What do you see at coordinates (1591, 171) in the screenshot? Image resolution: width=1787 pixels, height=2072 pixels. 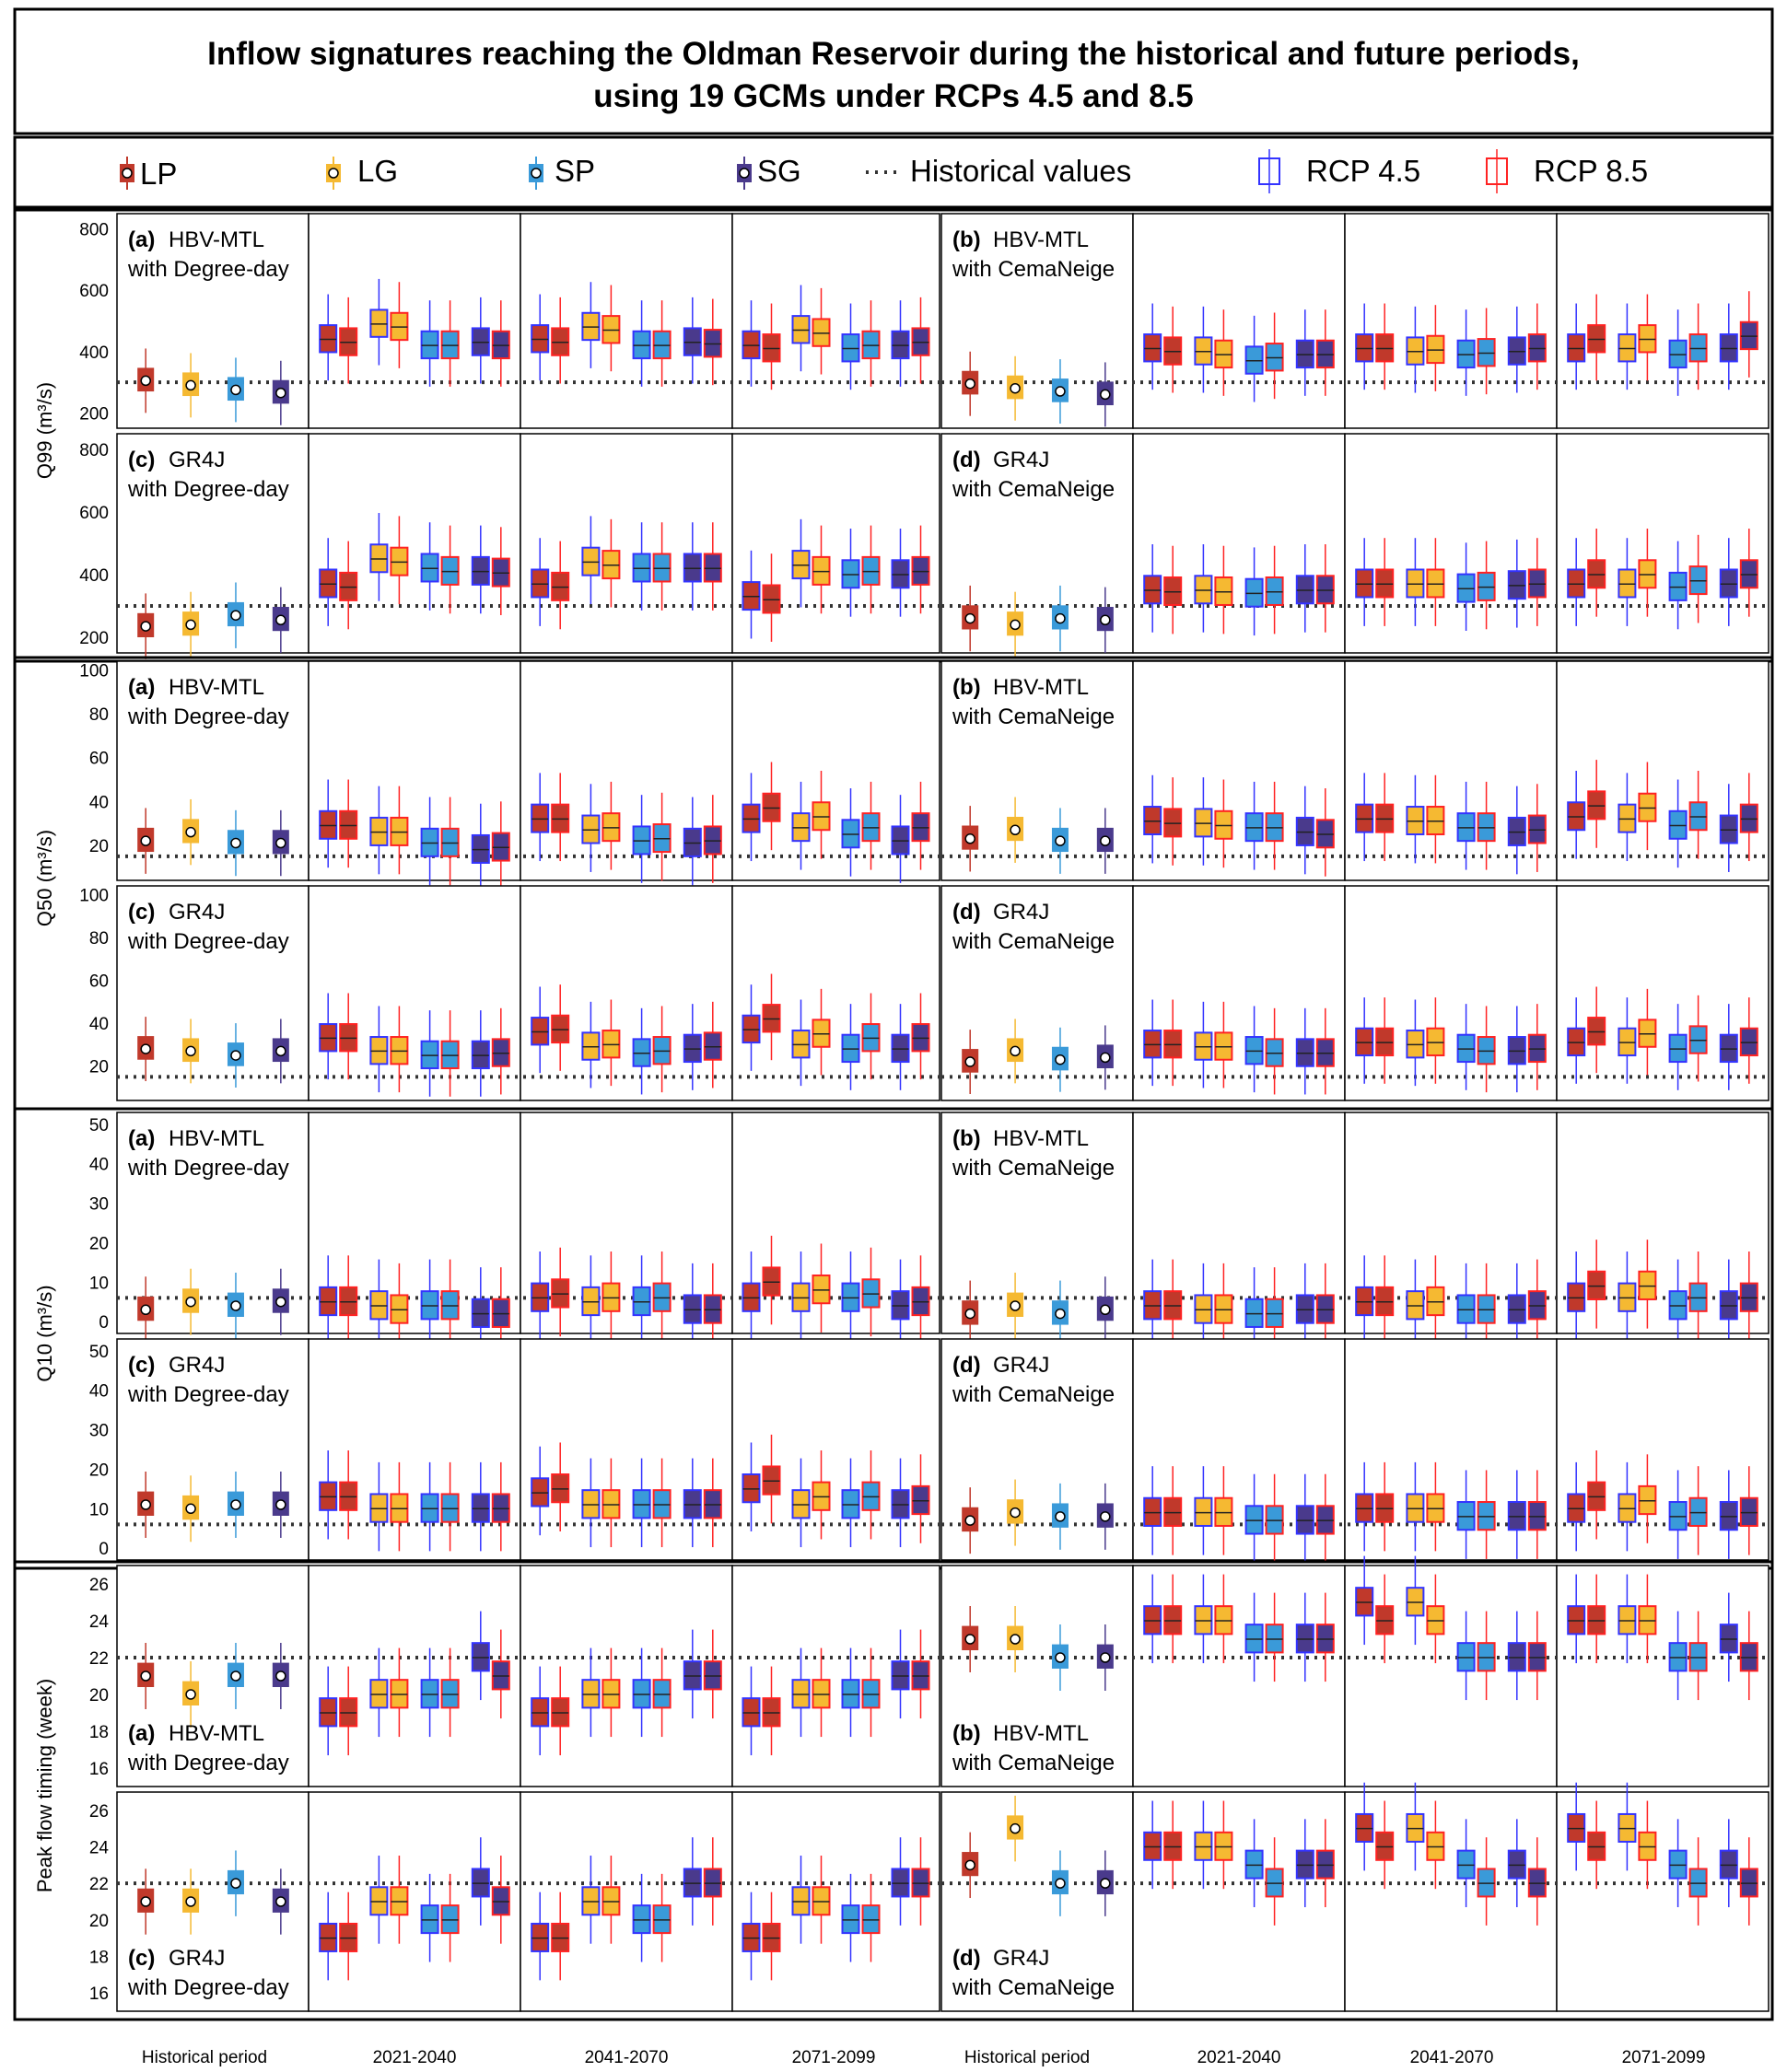 I see `legend-label-rcp85: RCP 8.5` at bounding box center [1591, 171].